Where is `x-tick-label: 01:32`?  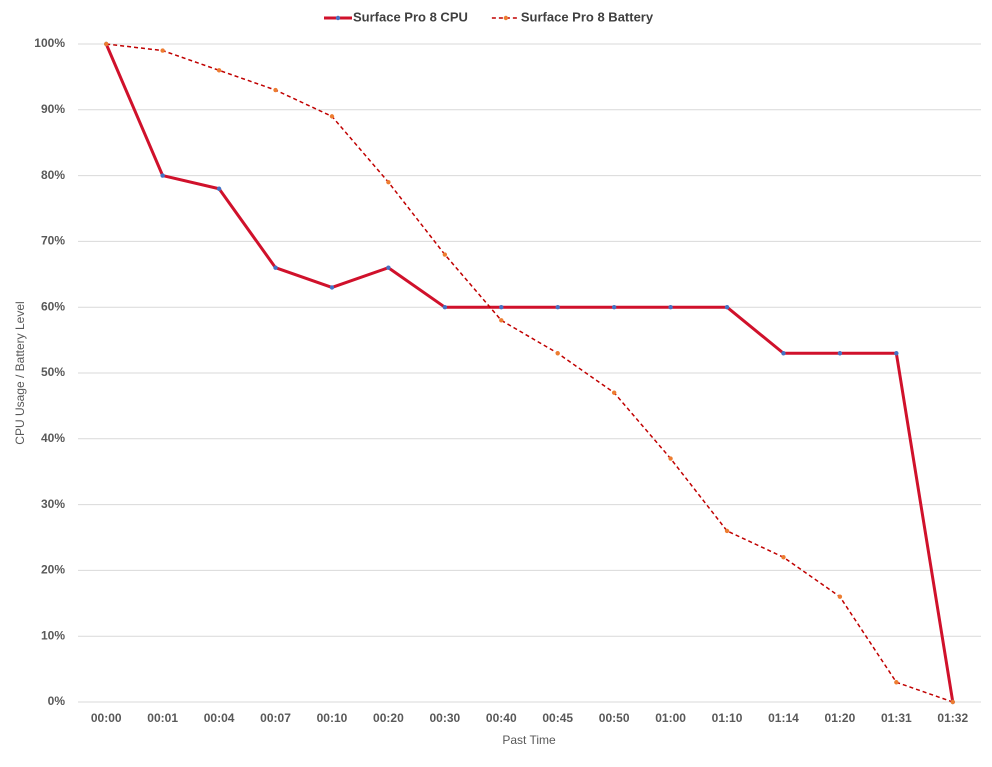
x-tick-label: 01:32 is located at coordinates (952, 718).